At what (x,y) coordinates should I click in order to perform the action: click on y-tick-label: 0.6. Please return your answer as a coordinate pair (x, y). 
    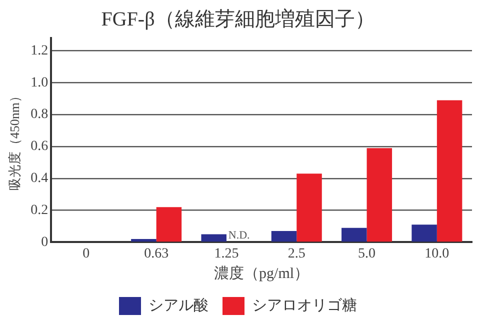
    Looking at the image, I should click on (39, 146).